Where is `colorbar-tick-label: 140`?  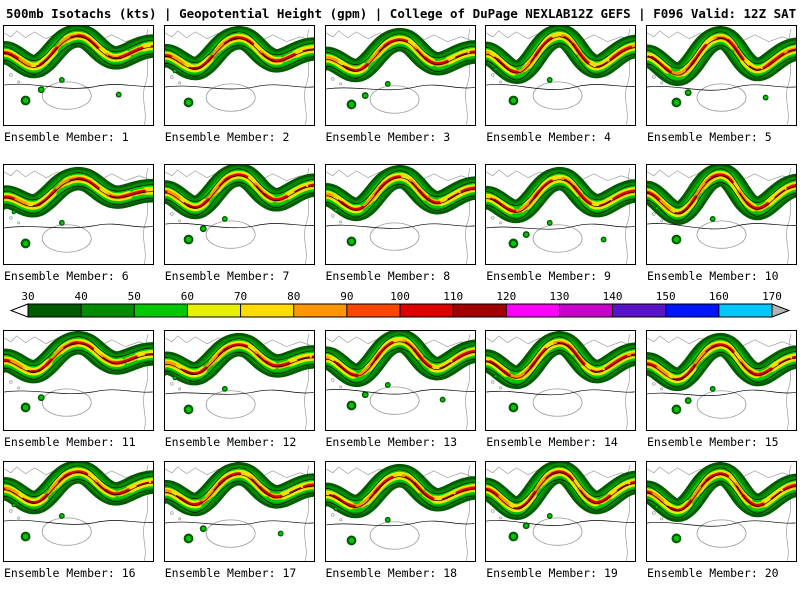 colorbar-tick-label: 140 is located at coordinates (613, 296).